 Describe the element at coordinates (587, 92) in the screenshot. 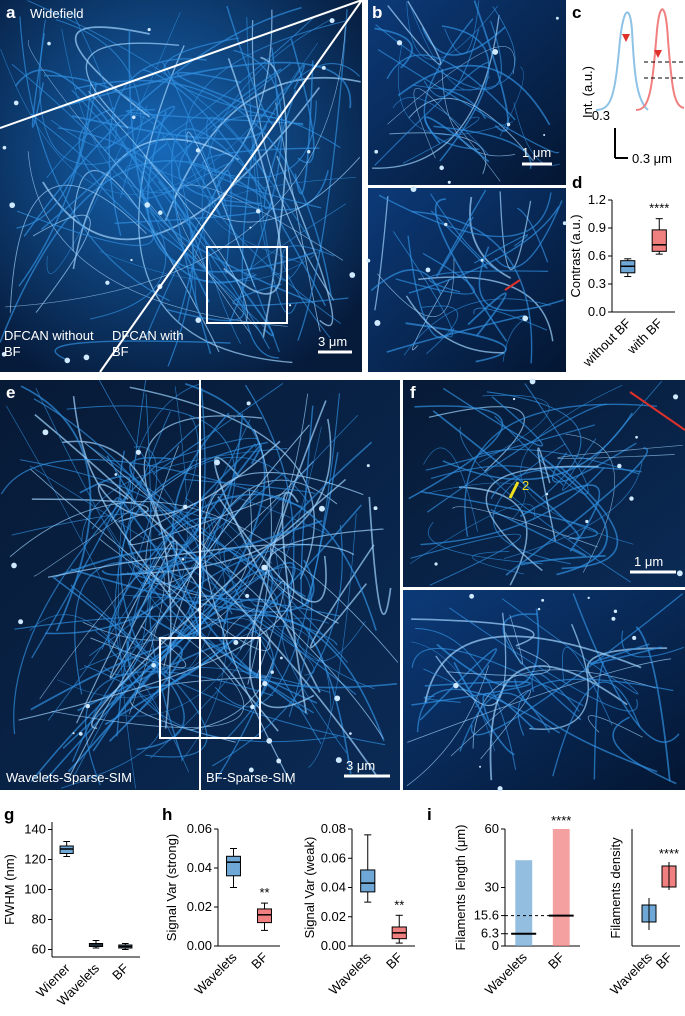

I see `axis-label: Int. (a.u.)` at that location.